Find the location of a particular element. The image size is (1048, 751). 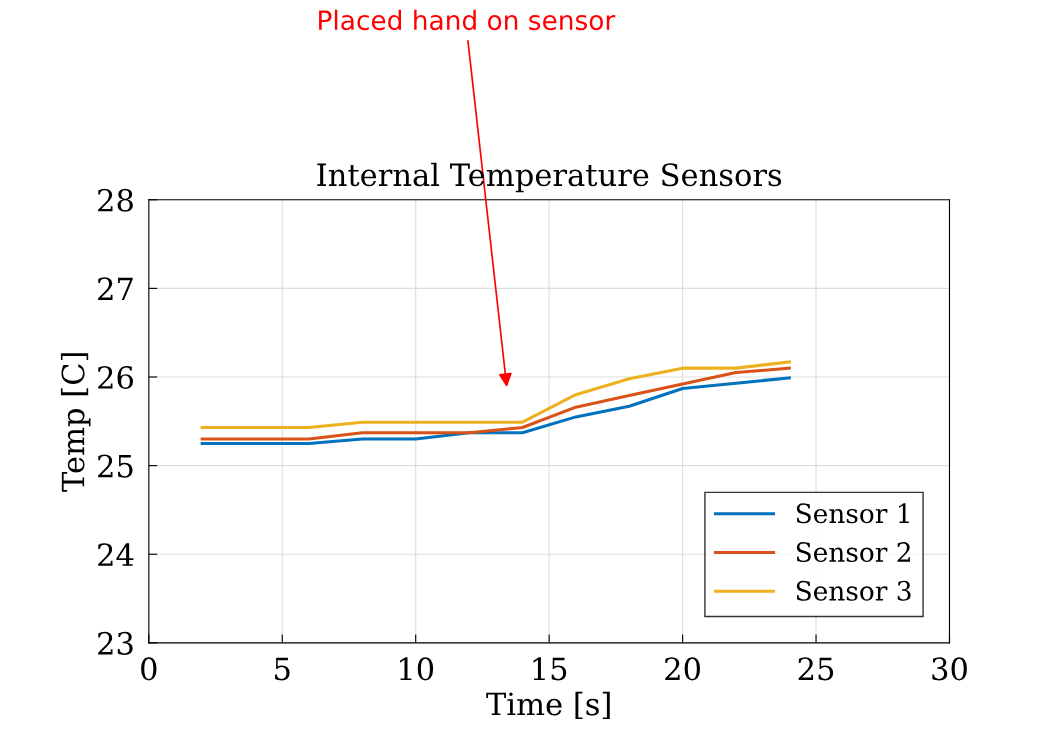

legend-label: Sensor 1 is located at coordinates (852, 513).